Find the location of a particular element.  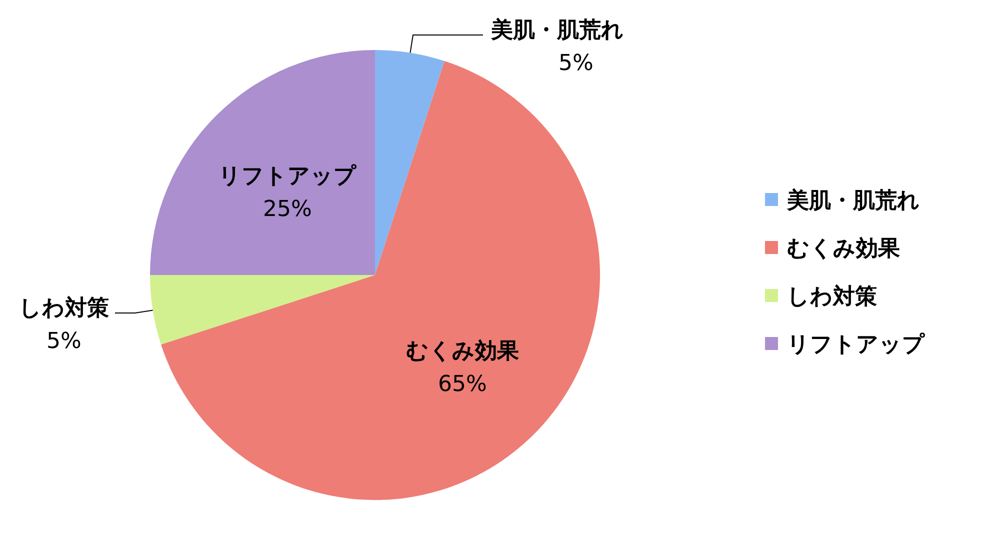

legend-label: 美肌・肌荒れ is located at coordinates (853, 201).